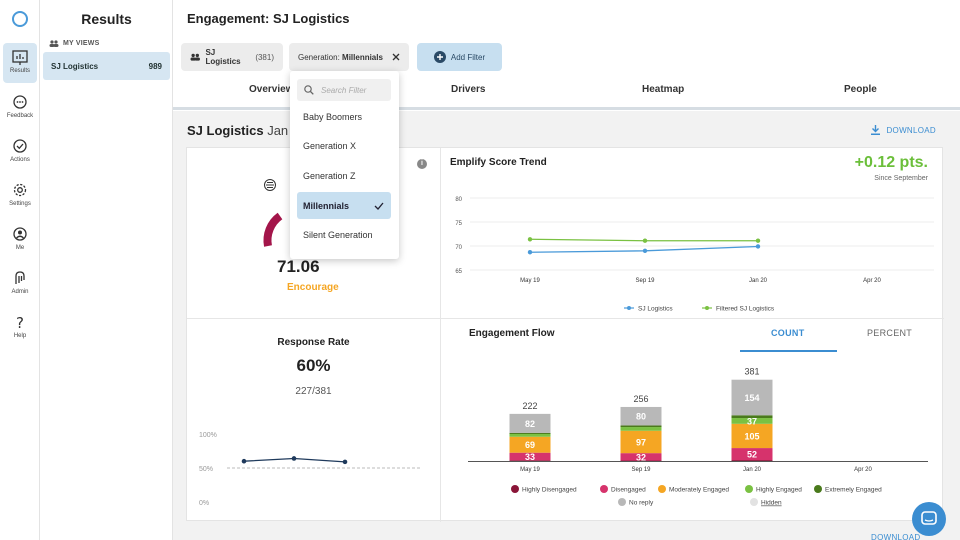 This screenshot has height=540, width=960. Describe the element at coordinates (326, 205) in the screenshot. I see `dropdown-option-label: Millennials` at that location.